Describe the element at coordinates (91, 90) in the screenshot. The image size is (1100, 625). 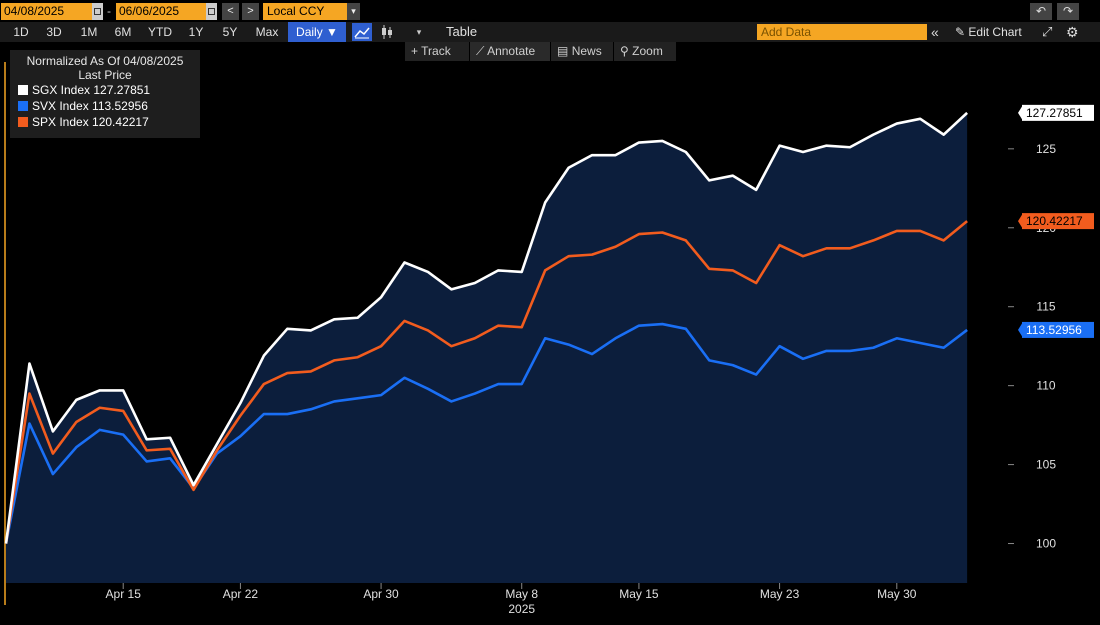
I see `legend-label: SGX Index 127.27851` at that location.